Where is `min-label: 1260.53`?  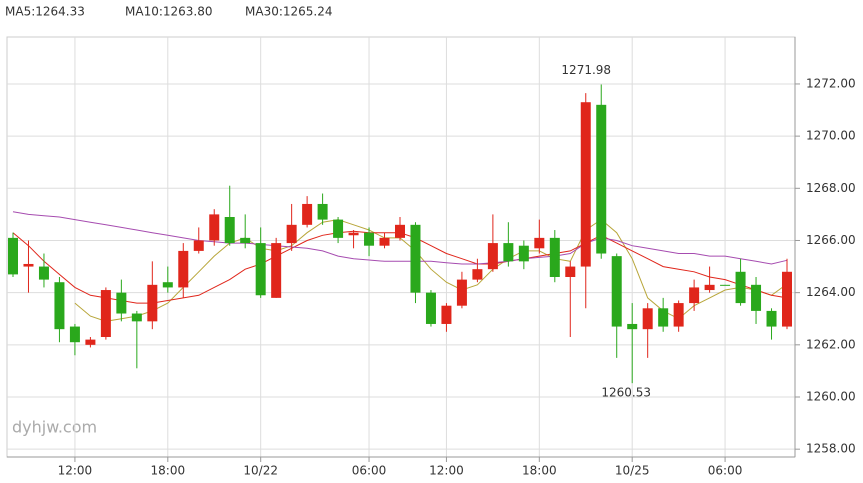 min-label: 1260.53 is located at coordinates (626, 393).